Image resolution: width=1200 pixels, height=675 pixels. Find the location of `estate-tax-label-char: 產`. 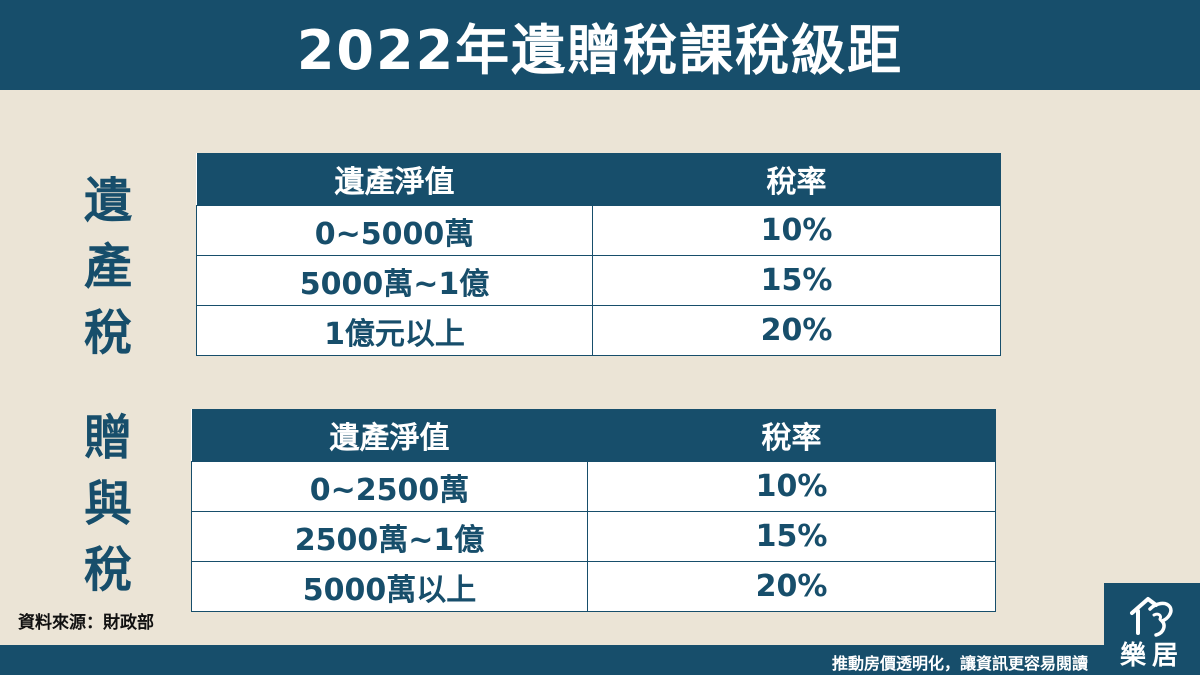

estate-tax-label-char: 產 is located at coordinates (107, 267).